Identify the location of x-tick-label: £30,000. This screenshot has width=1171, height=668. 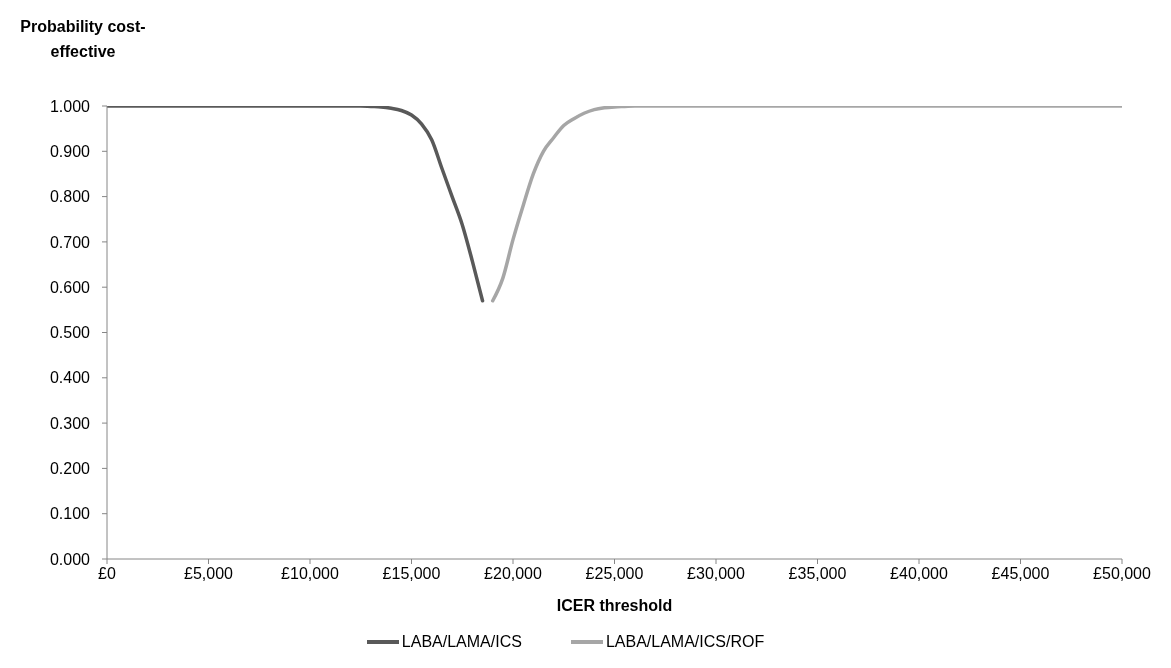
(716, 574).